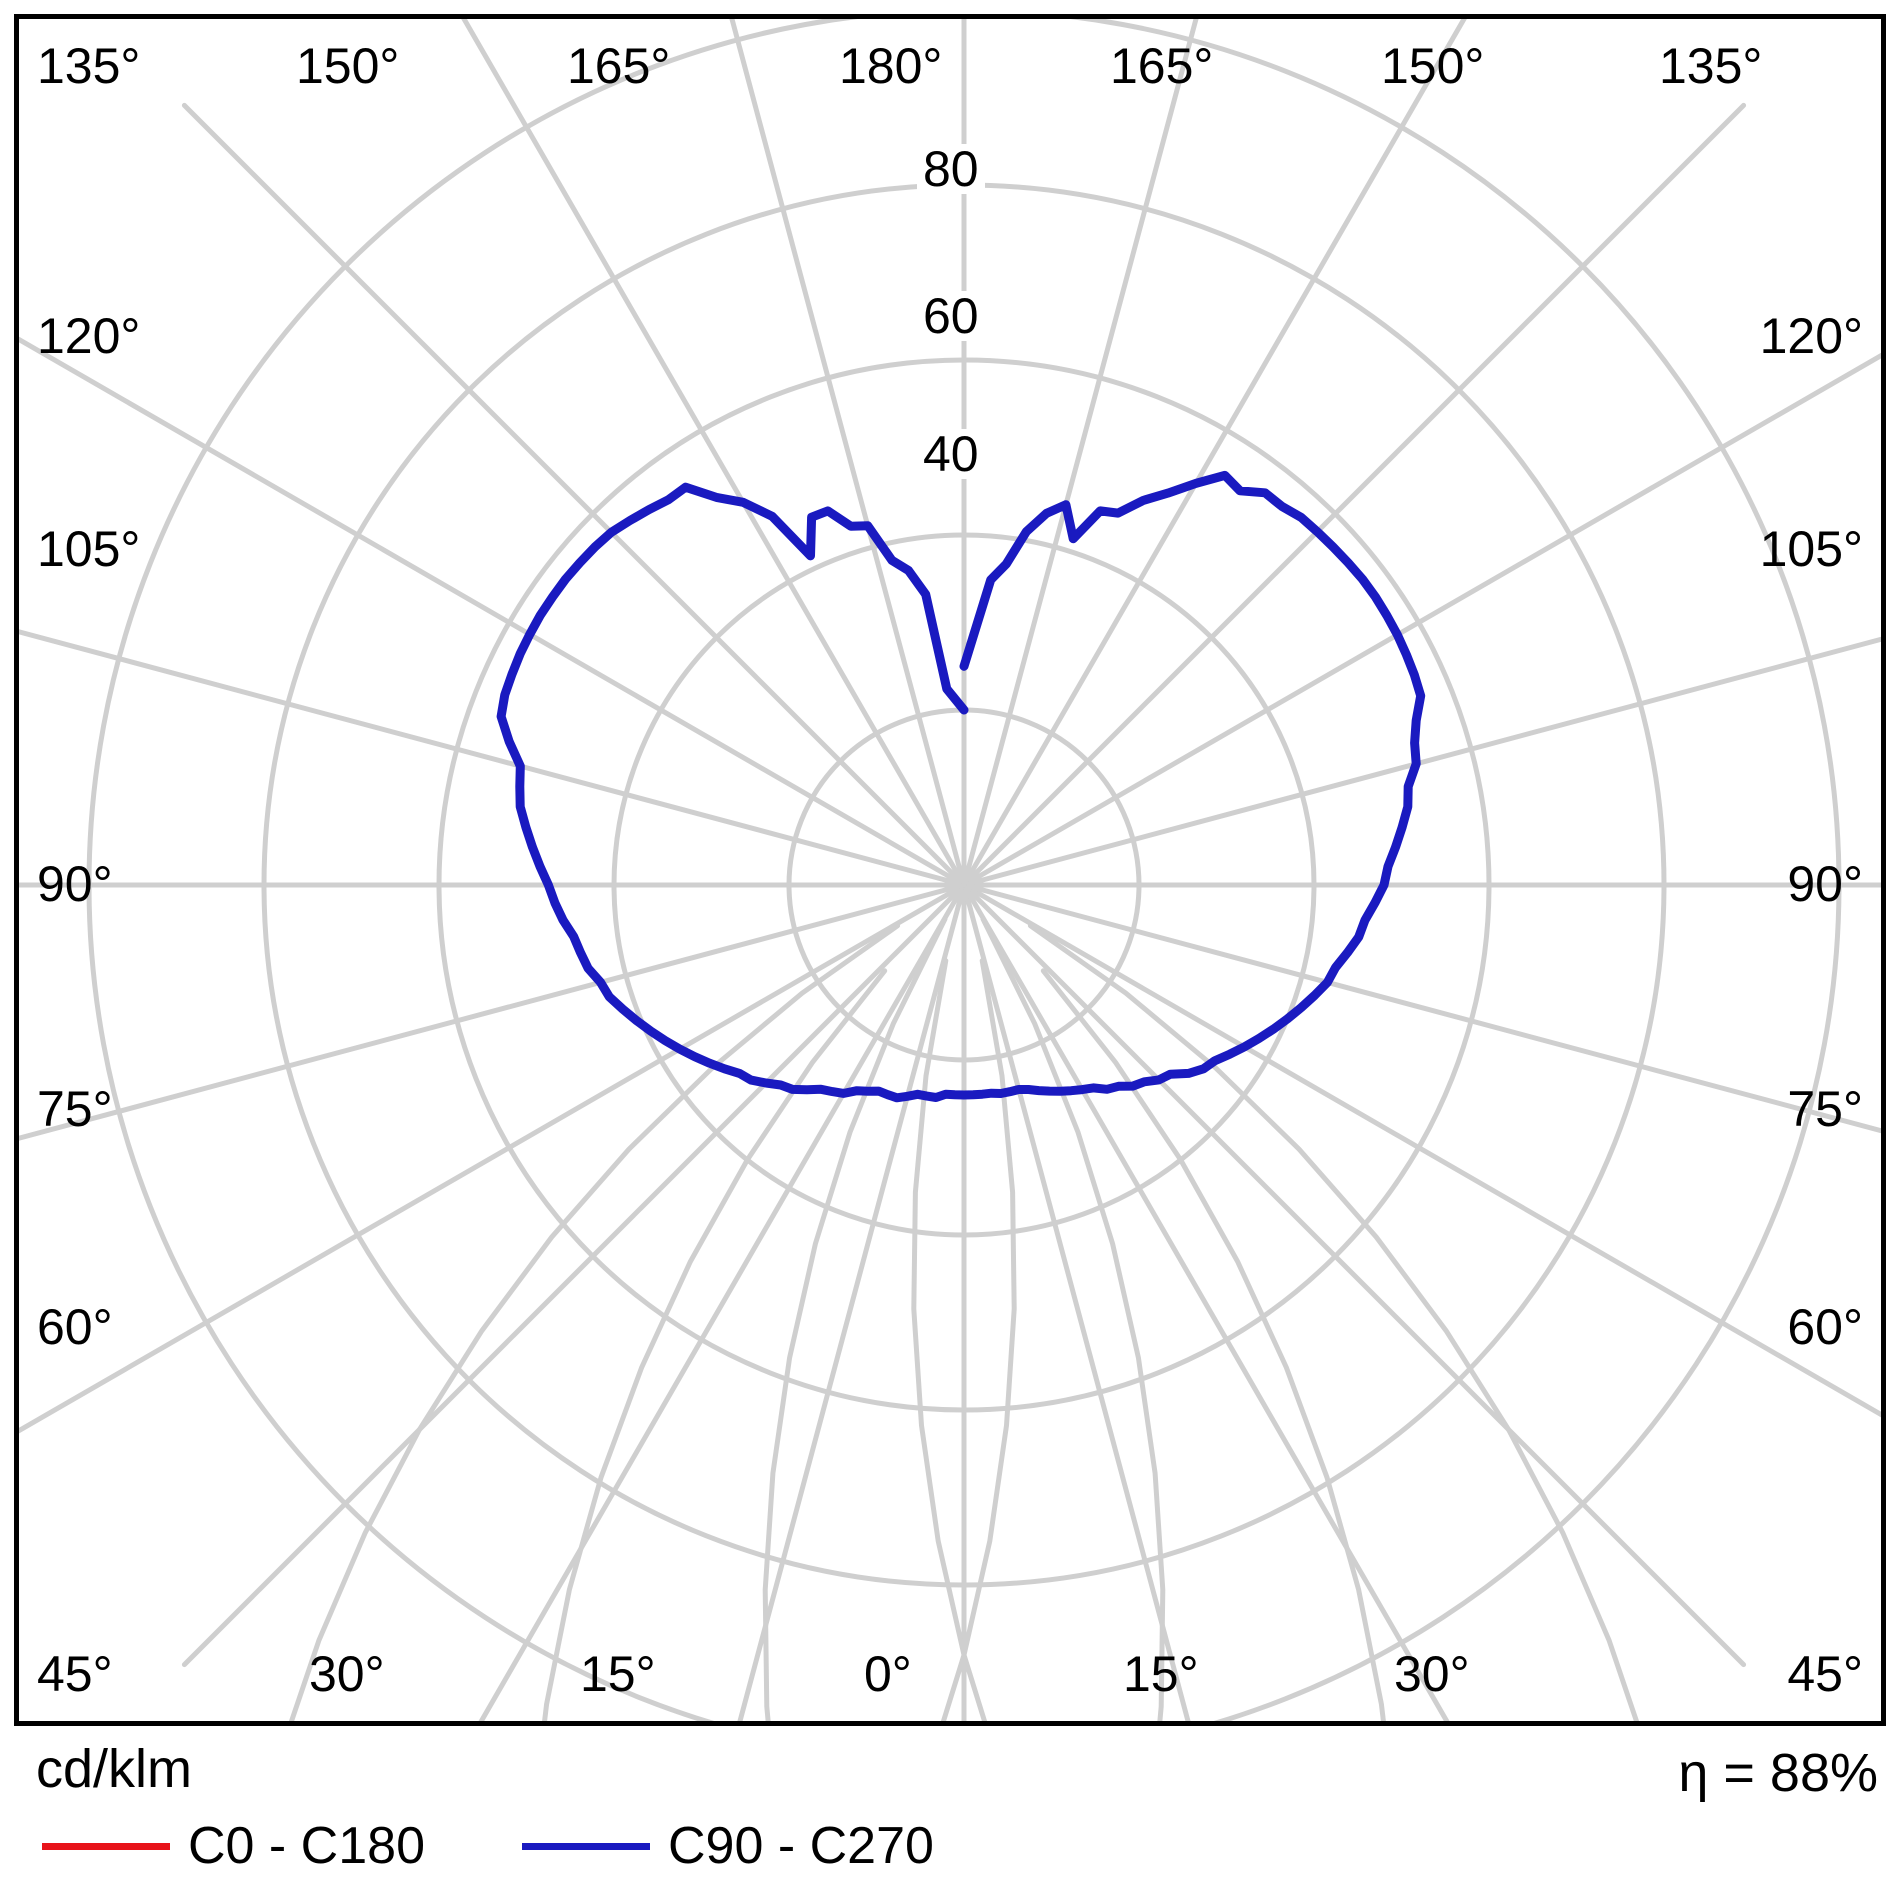  Describe the element at coordinates (951, 316) in the screenshot. I see `radial-label-60: 60` at that location.